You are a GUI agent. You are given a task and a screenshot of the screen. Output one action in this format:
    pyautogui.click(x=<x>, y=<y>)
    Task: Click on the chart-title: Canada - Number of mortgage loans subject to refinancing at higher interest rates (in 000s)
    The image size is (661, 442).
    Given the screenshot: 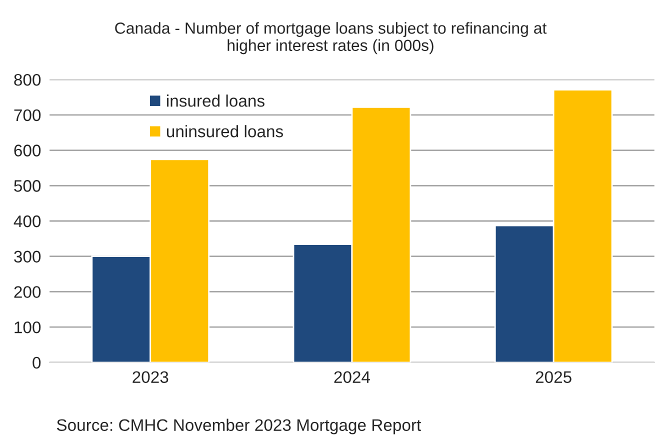 What is the action you would take?
    pyautogui.click(x=331, y=38)
    